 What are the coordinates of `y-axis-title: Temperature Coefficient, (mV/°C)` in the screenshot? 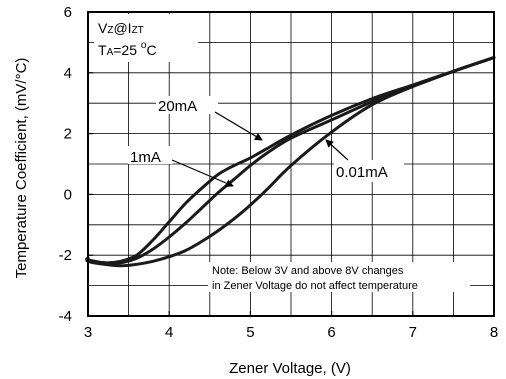 It's located at (21, 168).